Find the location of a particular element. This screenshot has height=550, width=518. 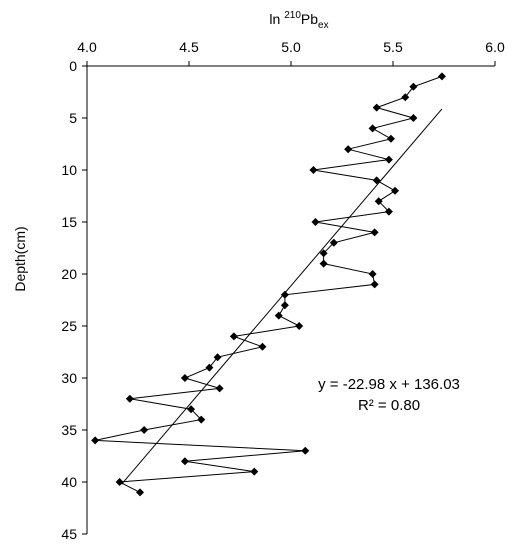

x-axis-title-sup: 210 is located at coordinates (292, 15).